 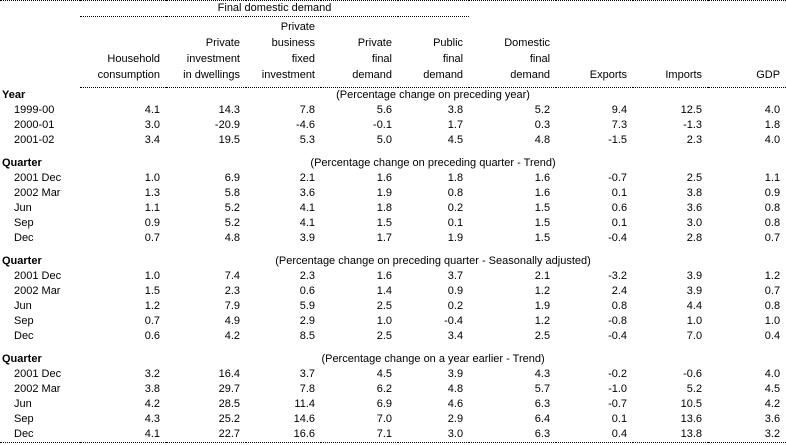 I want to click on data-cell: 4.9, so click(x=232, y=321).